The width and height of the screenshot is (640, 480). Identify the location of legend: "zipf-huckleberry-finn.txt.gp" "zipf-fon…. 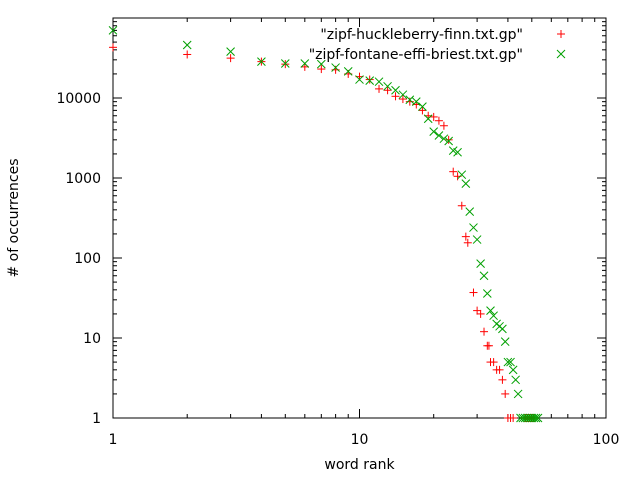
(437, 45).